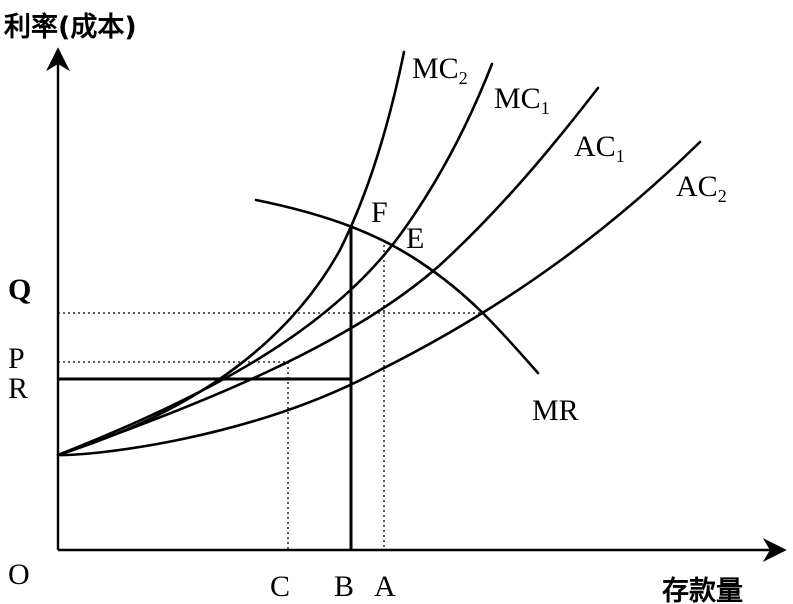  Describe the element at coordinates (397, 286) in the screenshot. I see `mr-curve` at that location.